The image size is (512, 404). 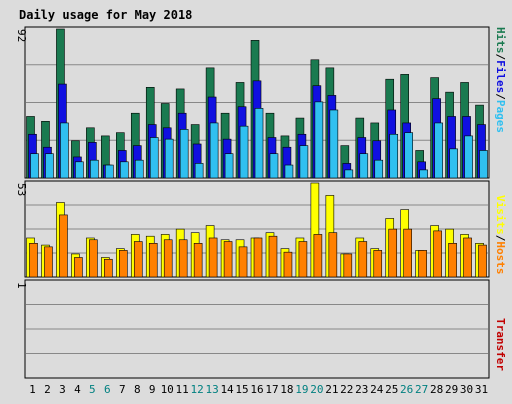 I want to click on x-tick-label-day: 23, so click(x=361, y=389).